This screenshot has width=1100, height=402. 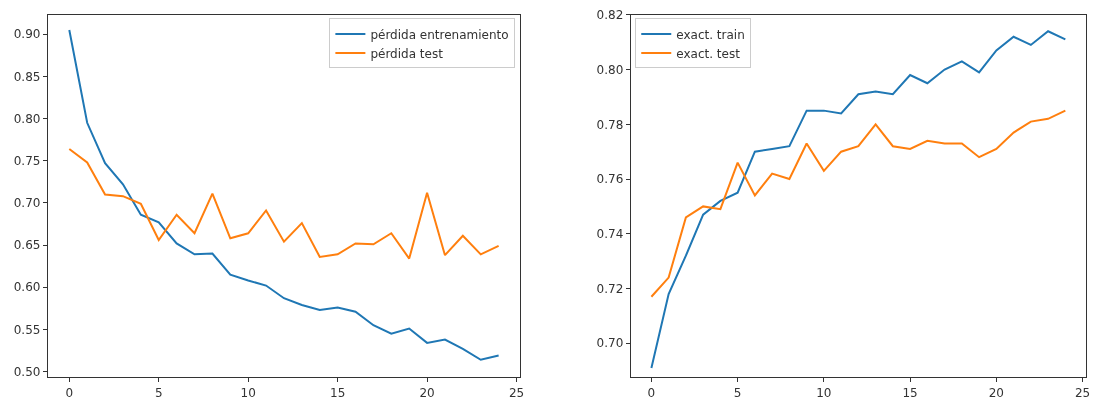 I want to click on y-tick-label: 0.50, so click(x=27, y=371).